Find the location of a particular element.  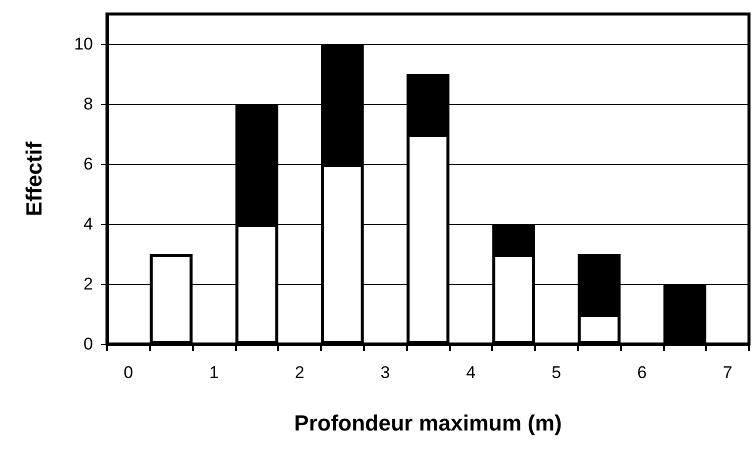

x-tick-label: 6 is located at coordinates (642, 372).